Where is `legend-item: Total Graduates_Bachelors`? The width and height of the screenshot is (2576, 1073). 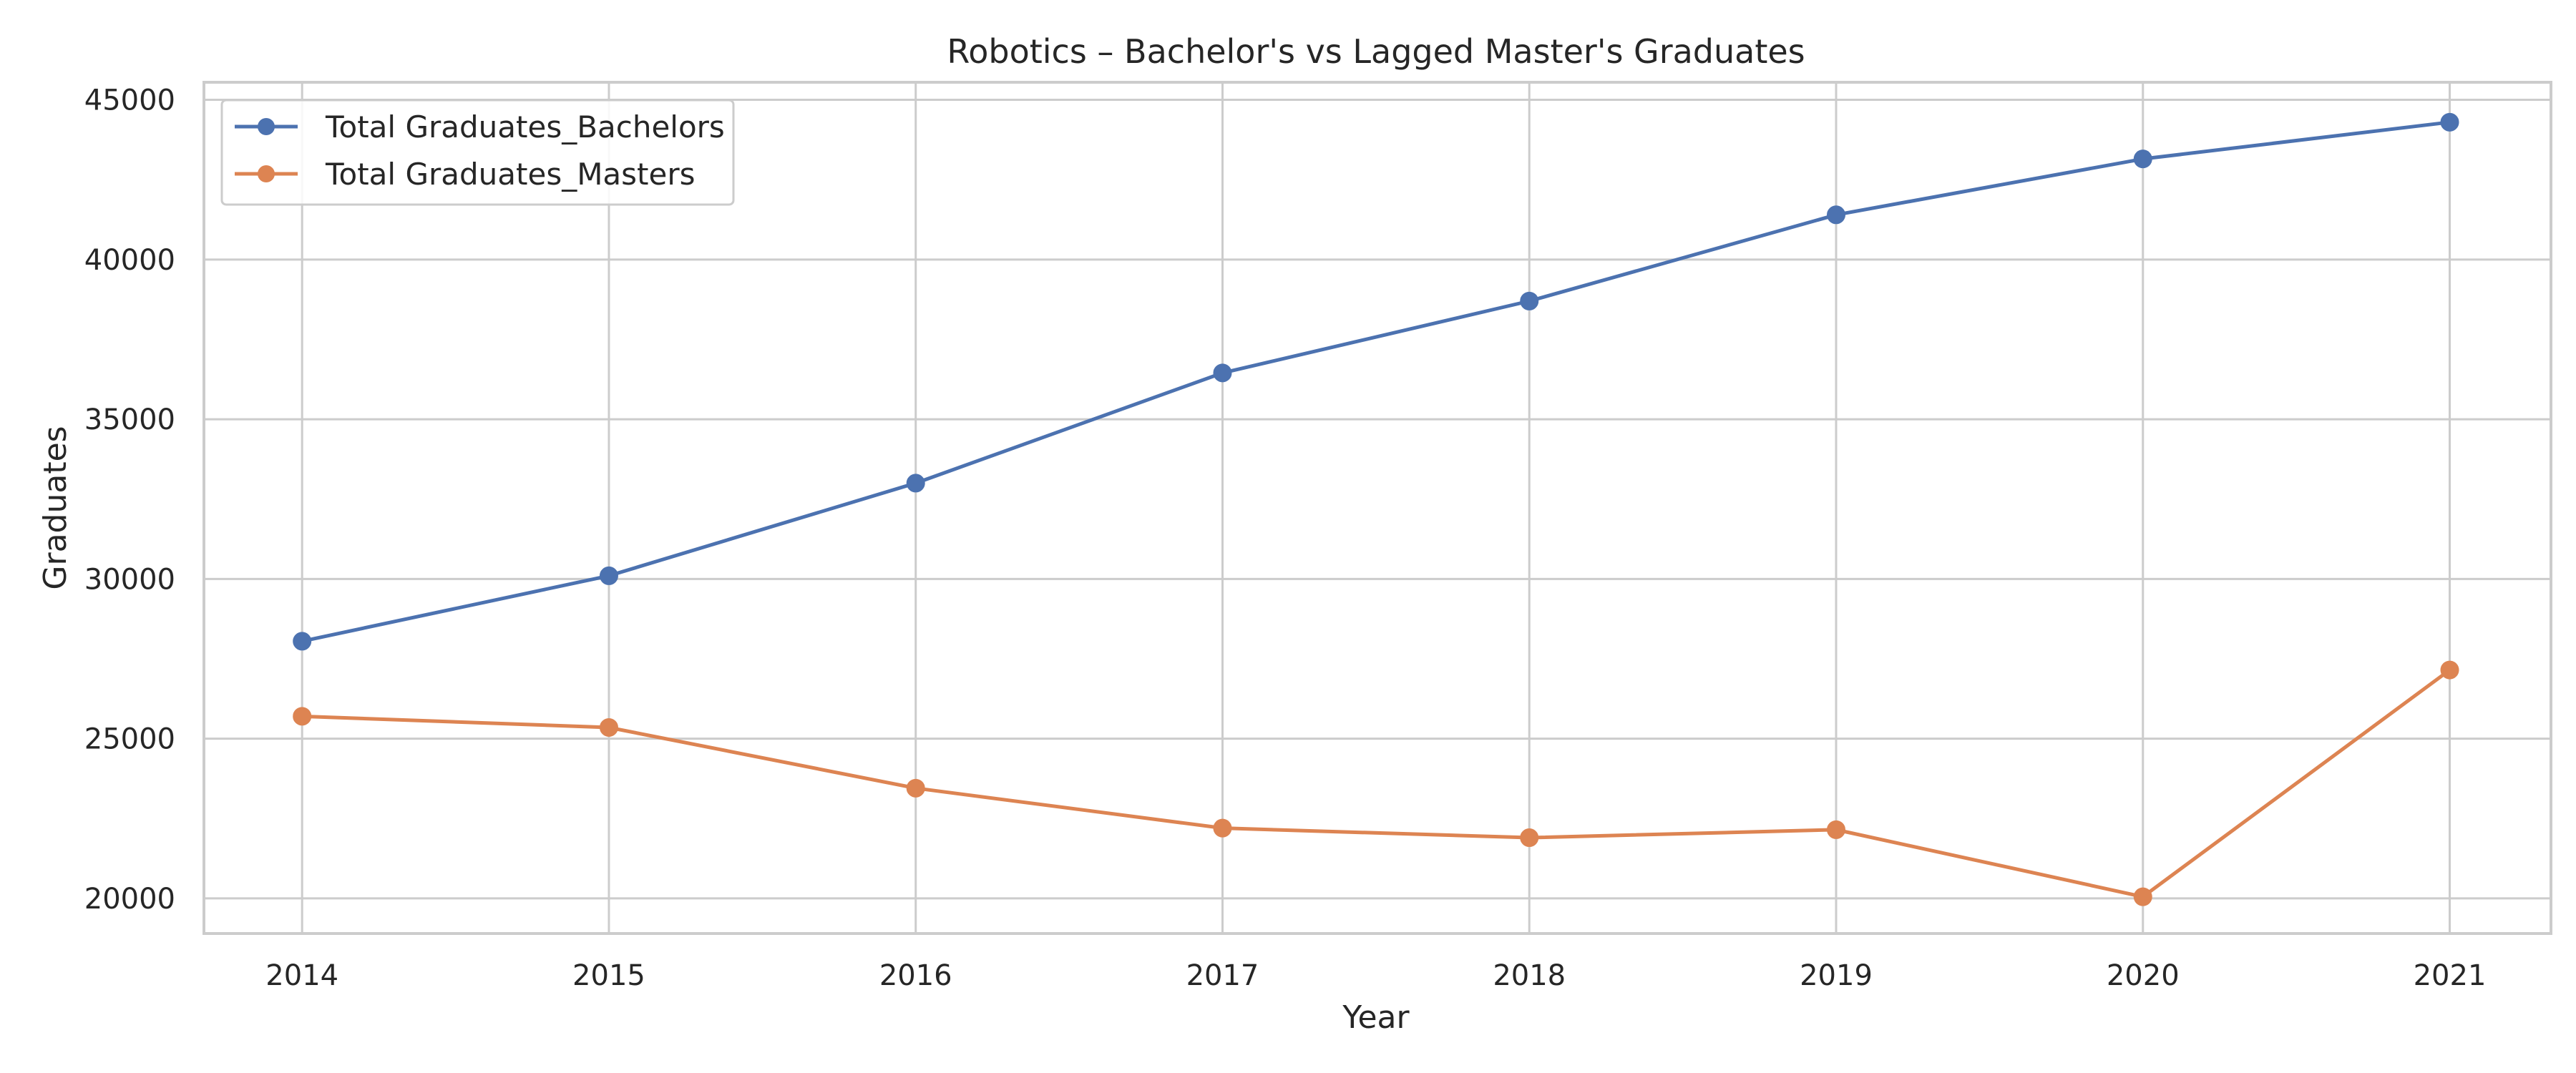
legend-item: Total Graduates_Bachelors is located at coordinates (480, 126).